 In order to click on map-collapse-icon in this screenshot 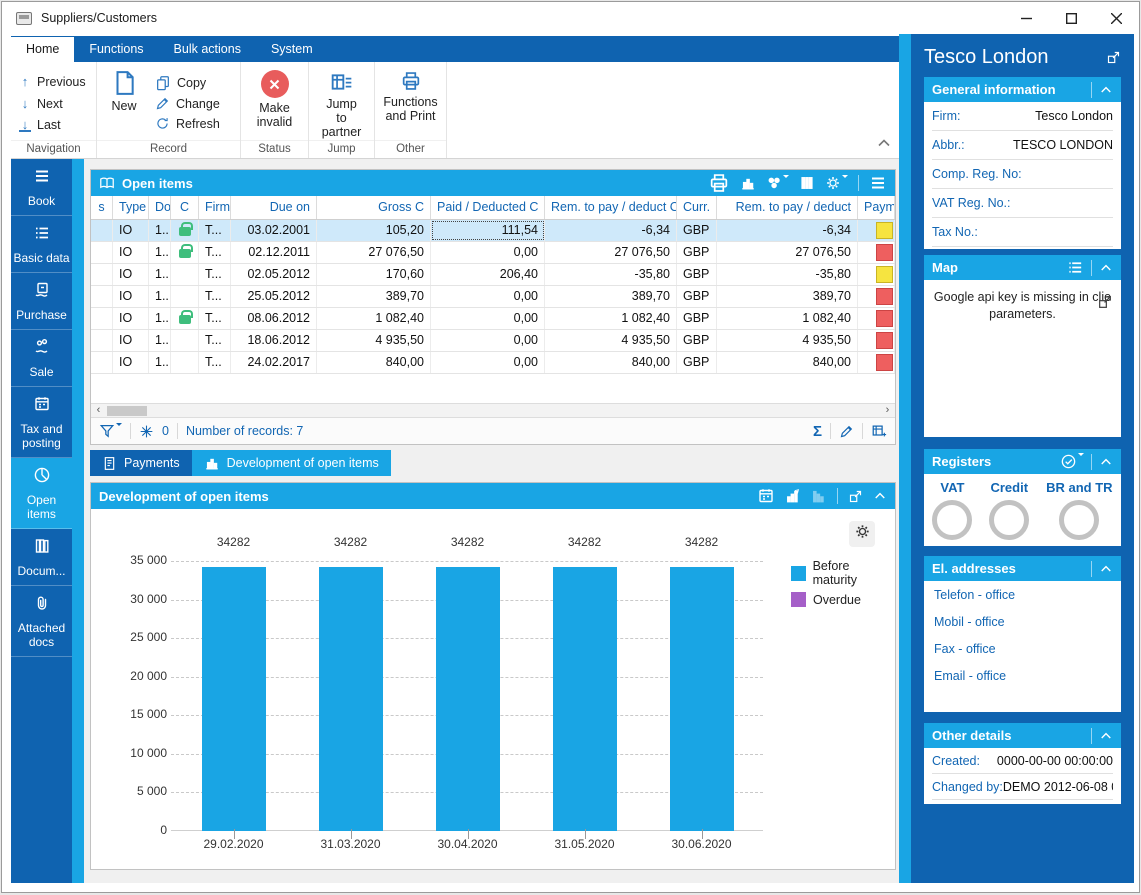, I will do `click(1106, 268)`.